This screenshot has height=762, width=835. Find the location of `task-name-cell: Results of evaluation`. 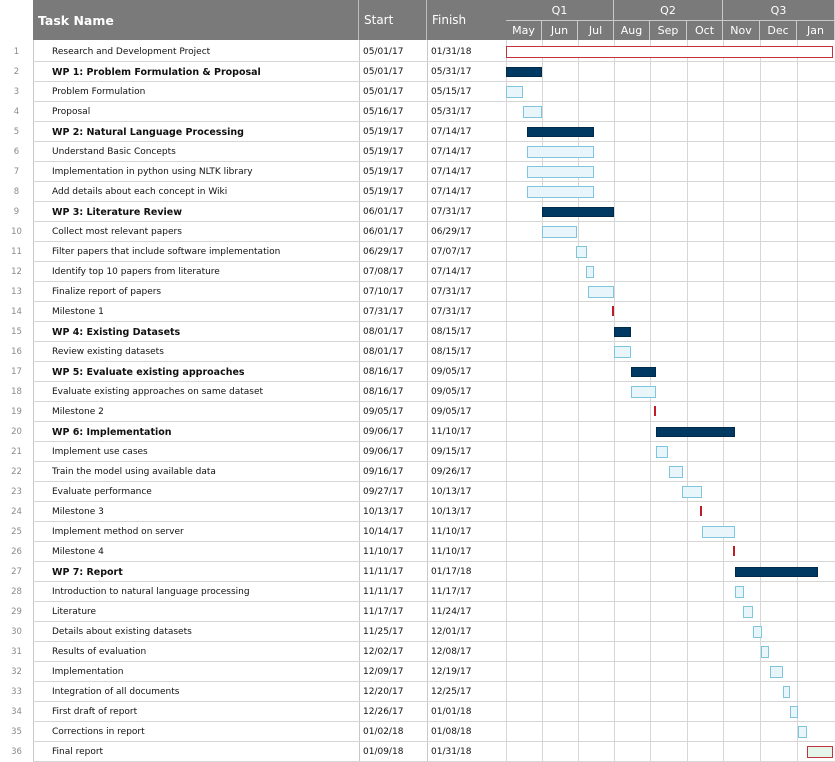

task-name-cell: Results of evaluation is located at coordinates (99, 652).